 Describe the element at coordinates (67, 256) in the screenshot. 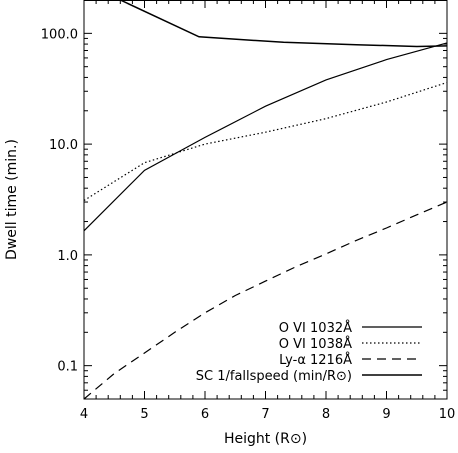

I see `y-tick-label: 1.0` at that location.